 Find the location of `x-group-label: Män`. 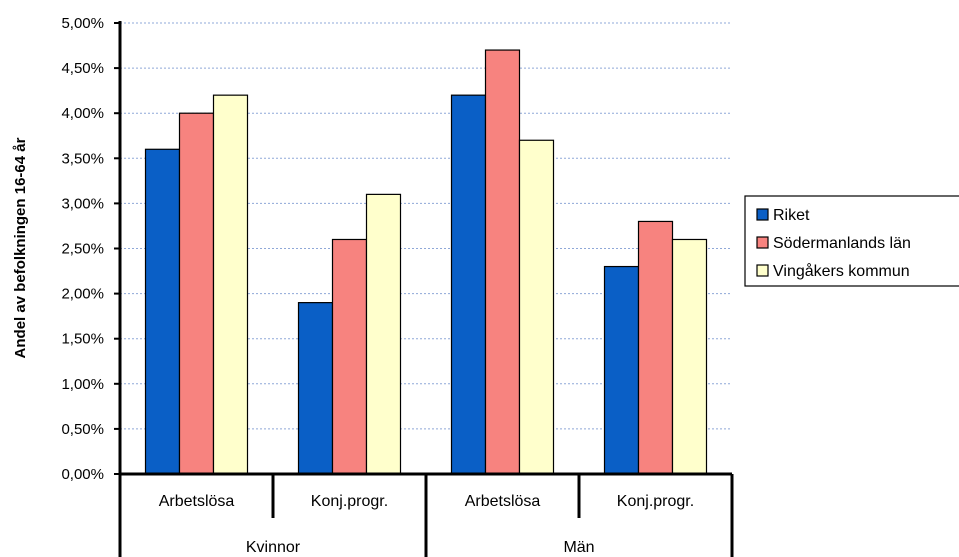

x-group-label: Män is located at coordinates (578, 547).